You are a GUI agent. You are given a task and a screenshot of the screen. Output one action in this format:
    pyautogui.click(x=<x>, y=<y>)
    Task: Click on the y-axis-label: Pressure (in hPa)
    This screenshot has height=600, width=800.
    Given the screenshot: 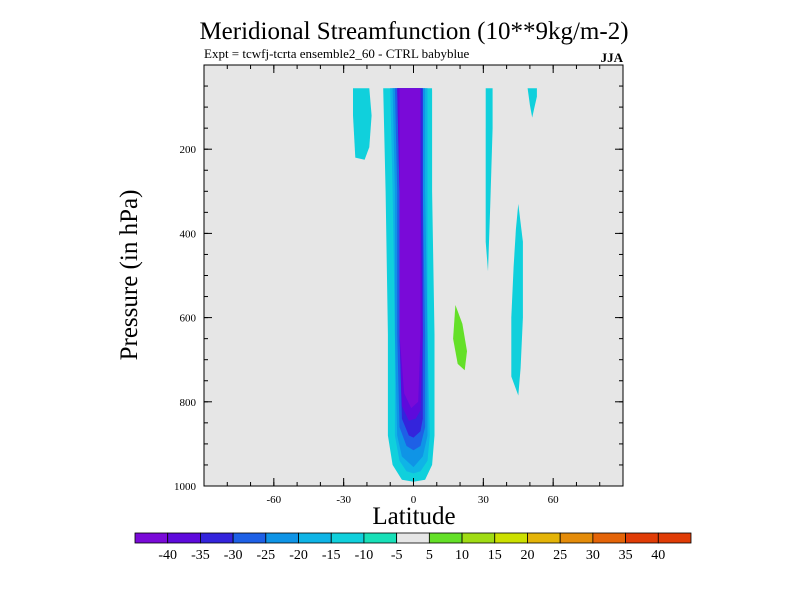 What is the action you would take?
    pyautogui.click(x=129, y=275)
    